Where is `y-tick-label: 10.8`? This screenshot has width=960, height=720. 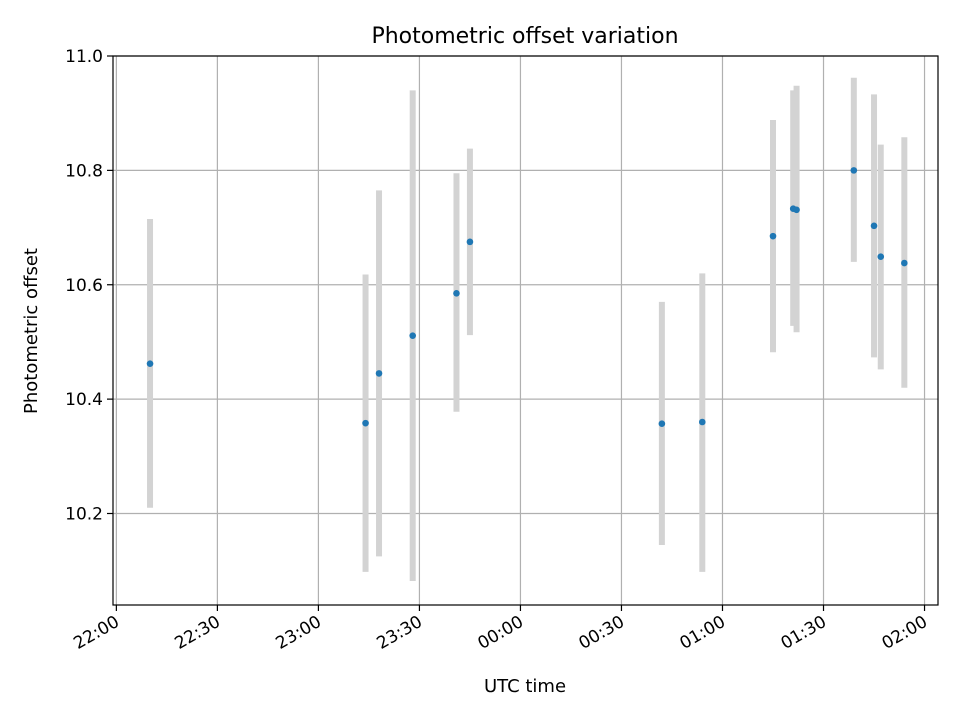 y-tick-label: 10.8 is located at coordinates (84, 171).